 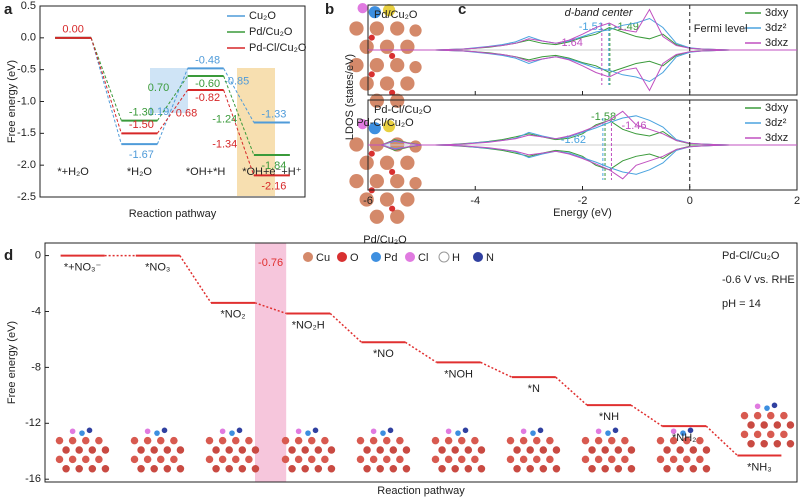 I want to click on step-label: *NOH, so click(x=458, y=374).